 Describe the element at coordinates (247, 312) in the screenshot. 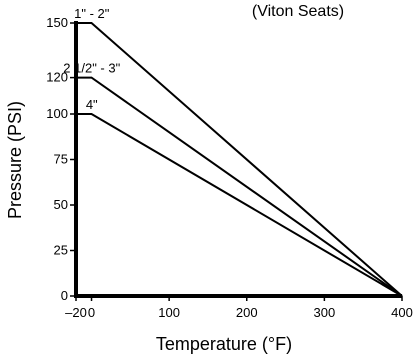

I see `x-tick-label: 200` at that location.